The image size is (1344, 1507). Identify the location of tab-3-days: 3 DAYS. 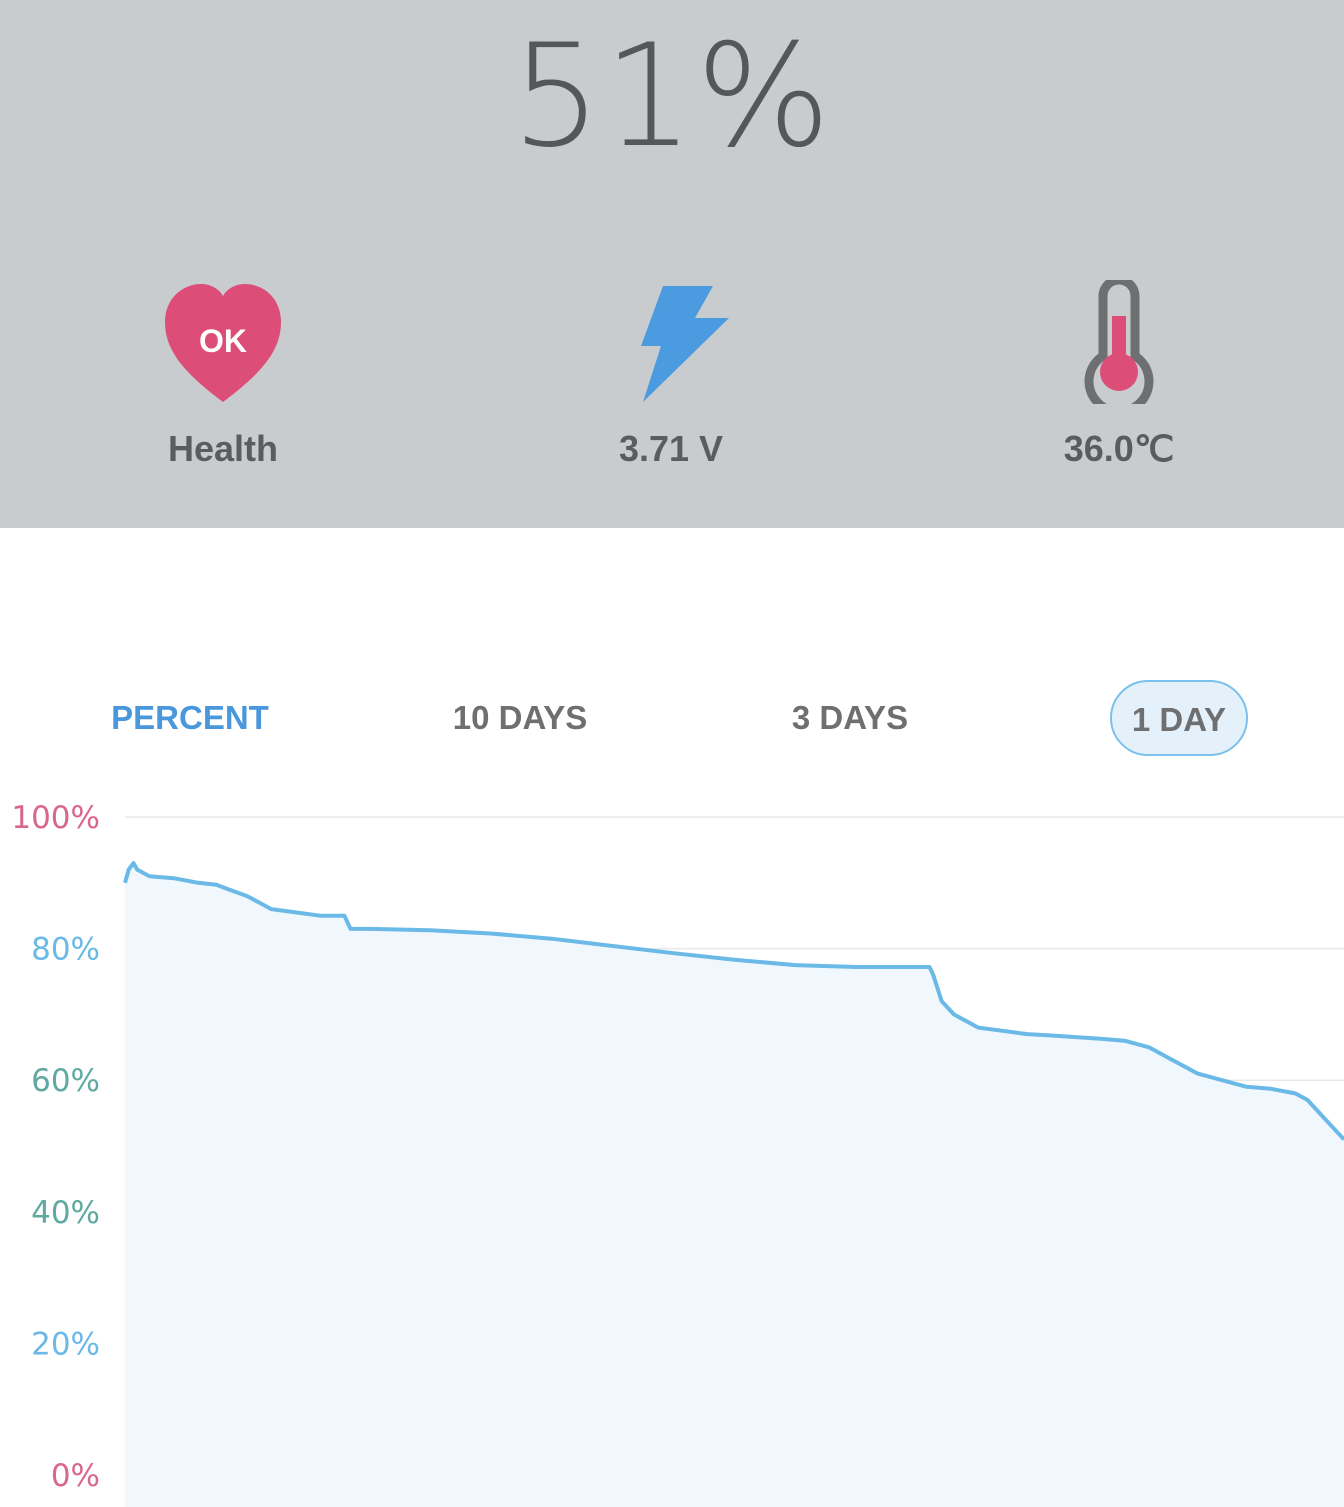
(850, 717).